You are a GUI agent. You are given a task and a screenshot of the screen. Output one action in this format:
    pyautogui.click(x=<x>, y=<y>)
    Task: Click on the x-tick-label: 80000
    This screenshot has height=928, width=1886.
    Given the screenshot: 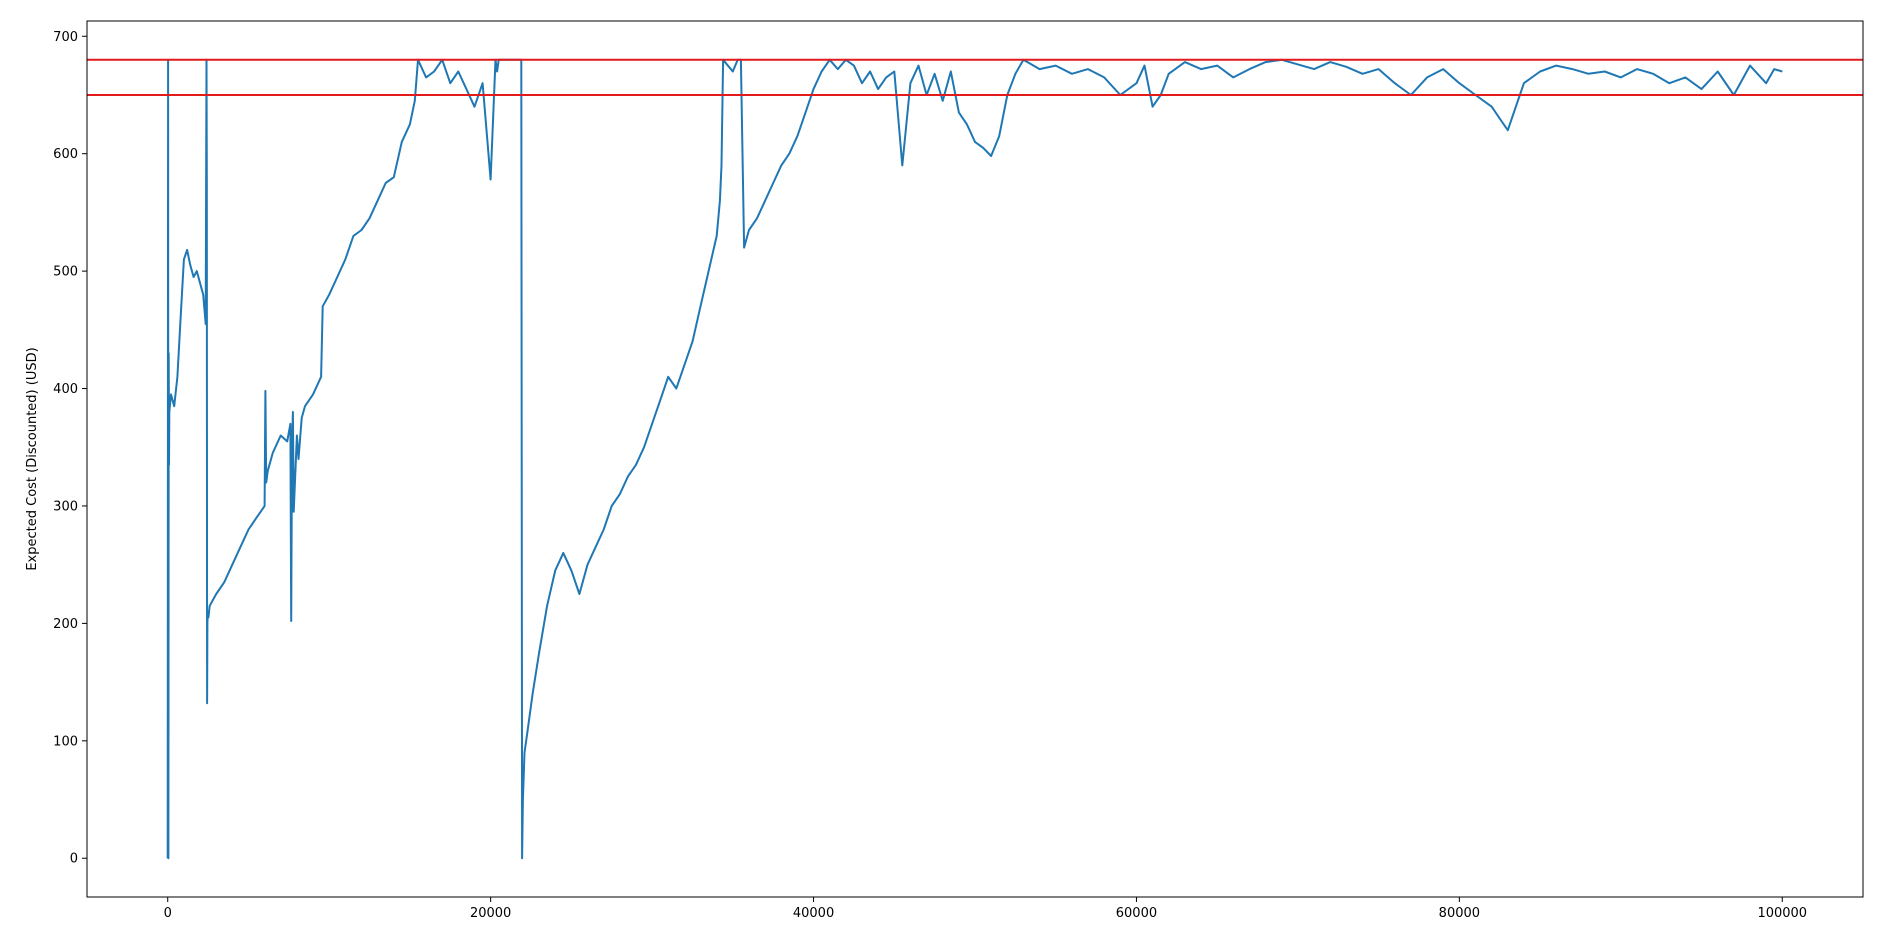 What is the action you would take?
    pyautogui.click(x=1459, y=913)
    